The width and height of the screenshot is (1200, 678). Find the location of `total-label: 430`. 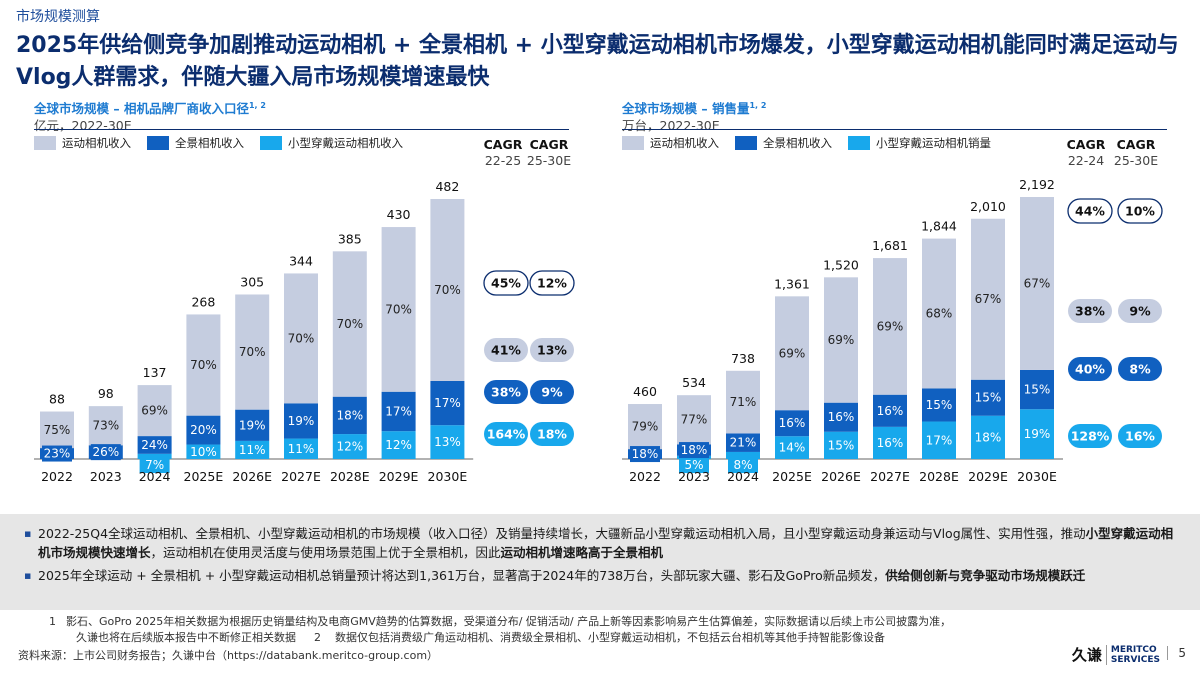

total-label: 430 is located at coordinates (399, 214).